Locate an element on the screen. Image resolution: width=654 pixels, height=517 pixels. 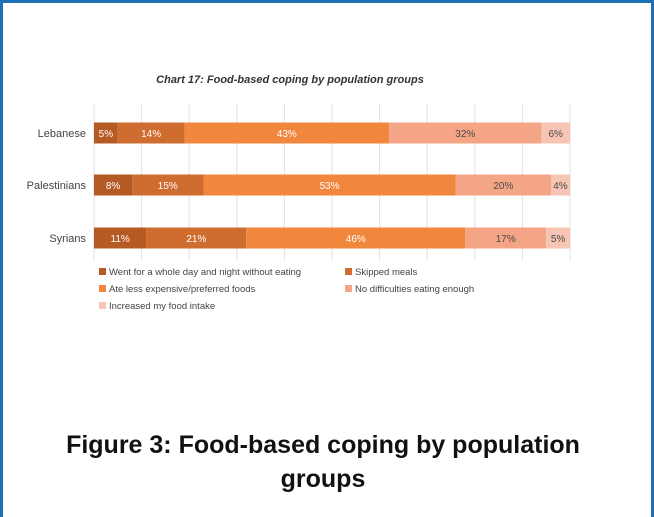
bar-value-label: 43% is located at coordinates (287, 134).